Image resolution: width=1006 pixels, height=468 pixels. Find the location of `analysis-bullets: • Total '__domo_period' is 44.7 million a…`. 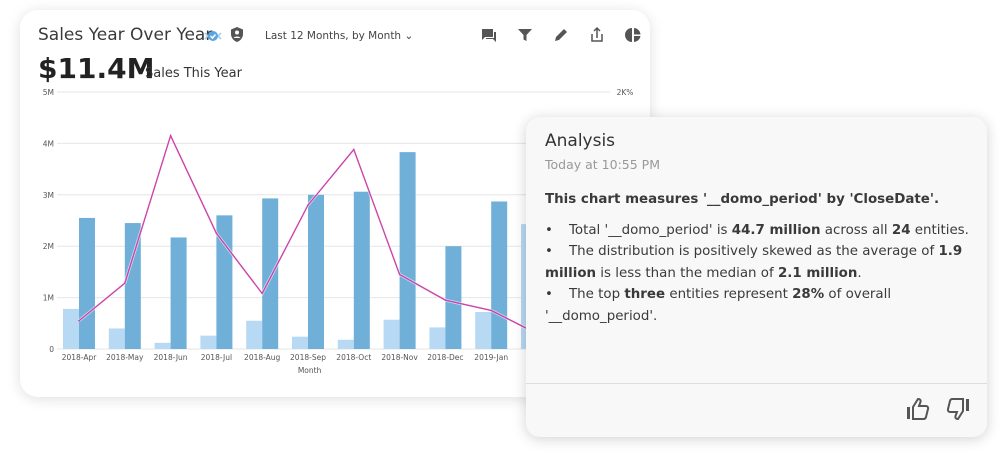

analysis-bullets: • Total '__domo_period' is 44.7 million a… is located at coordinates (760, 274).